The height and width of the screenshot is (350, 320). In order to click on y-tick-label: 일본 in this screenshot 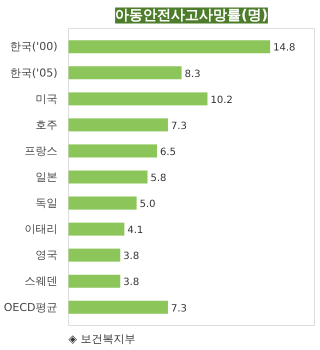, I will do `click(47, 177)`.